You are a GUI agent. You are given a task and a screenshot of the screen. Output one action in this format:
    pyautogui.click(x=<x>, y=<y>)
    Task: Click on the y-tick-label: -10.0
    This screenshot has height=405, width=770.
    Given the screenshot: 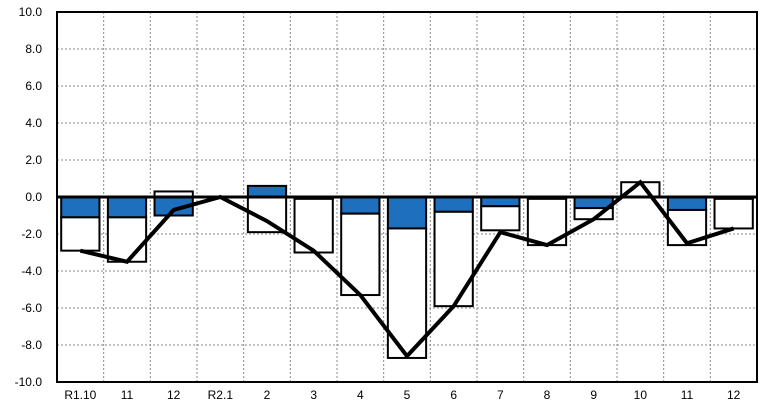 What is the action you would take?
    pyautogui.click(x=29, y=382)
    